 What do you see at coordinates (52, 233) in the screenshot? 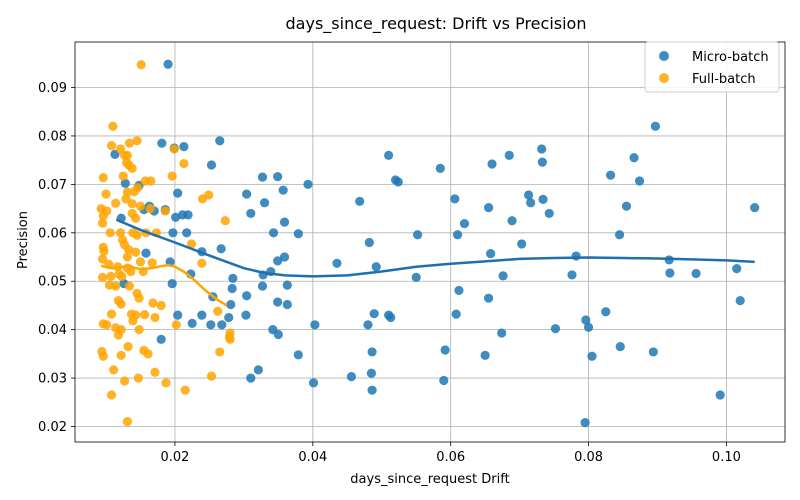
I see `y-tick-label: 0.06` at bounding box center [52, 233].